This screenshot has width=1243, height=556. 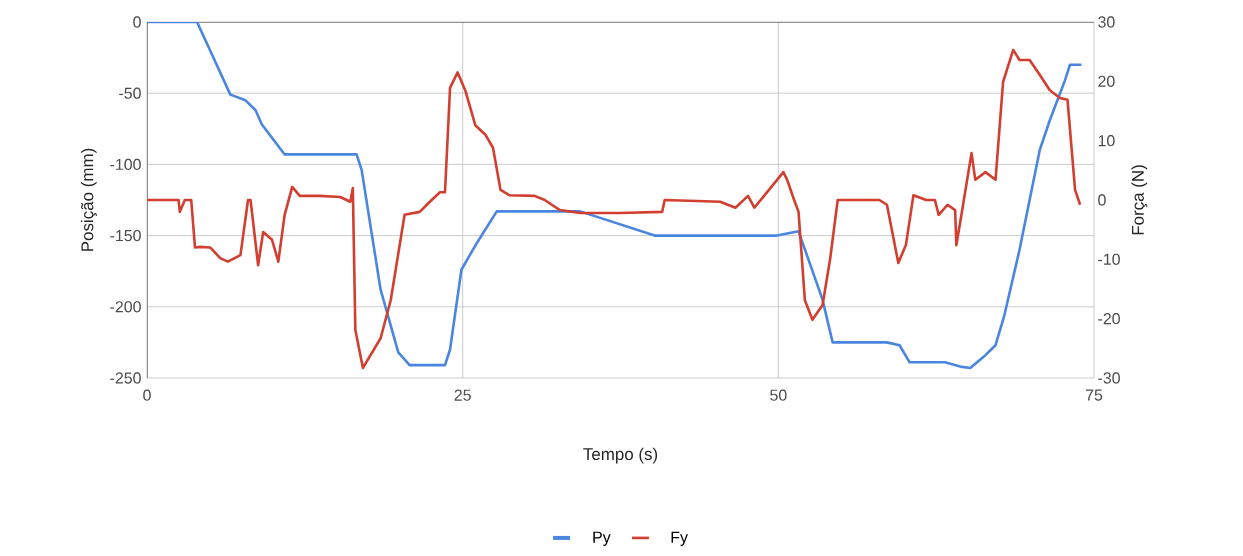 What do you see at coordinates (130, 93) in the screenshot?
I see `y-tick-label: -50` at bounding box center [130, 93].